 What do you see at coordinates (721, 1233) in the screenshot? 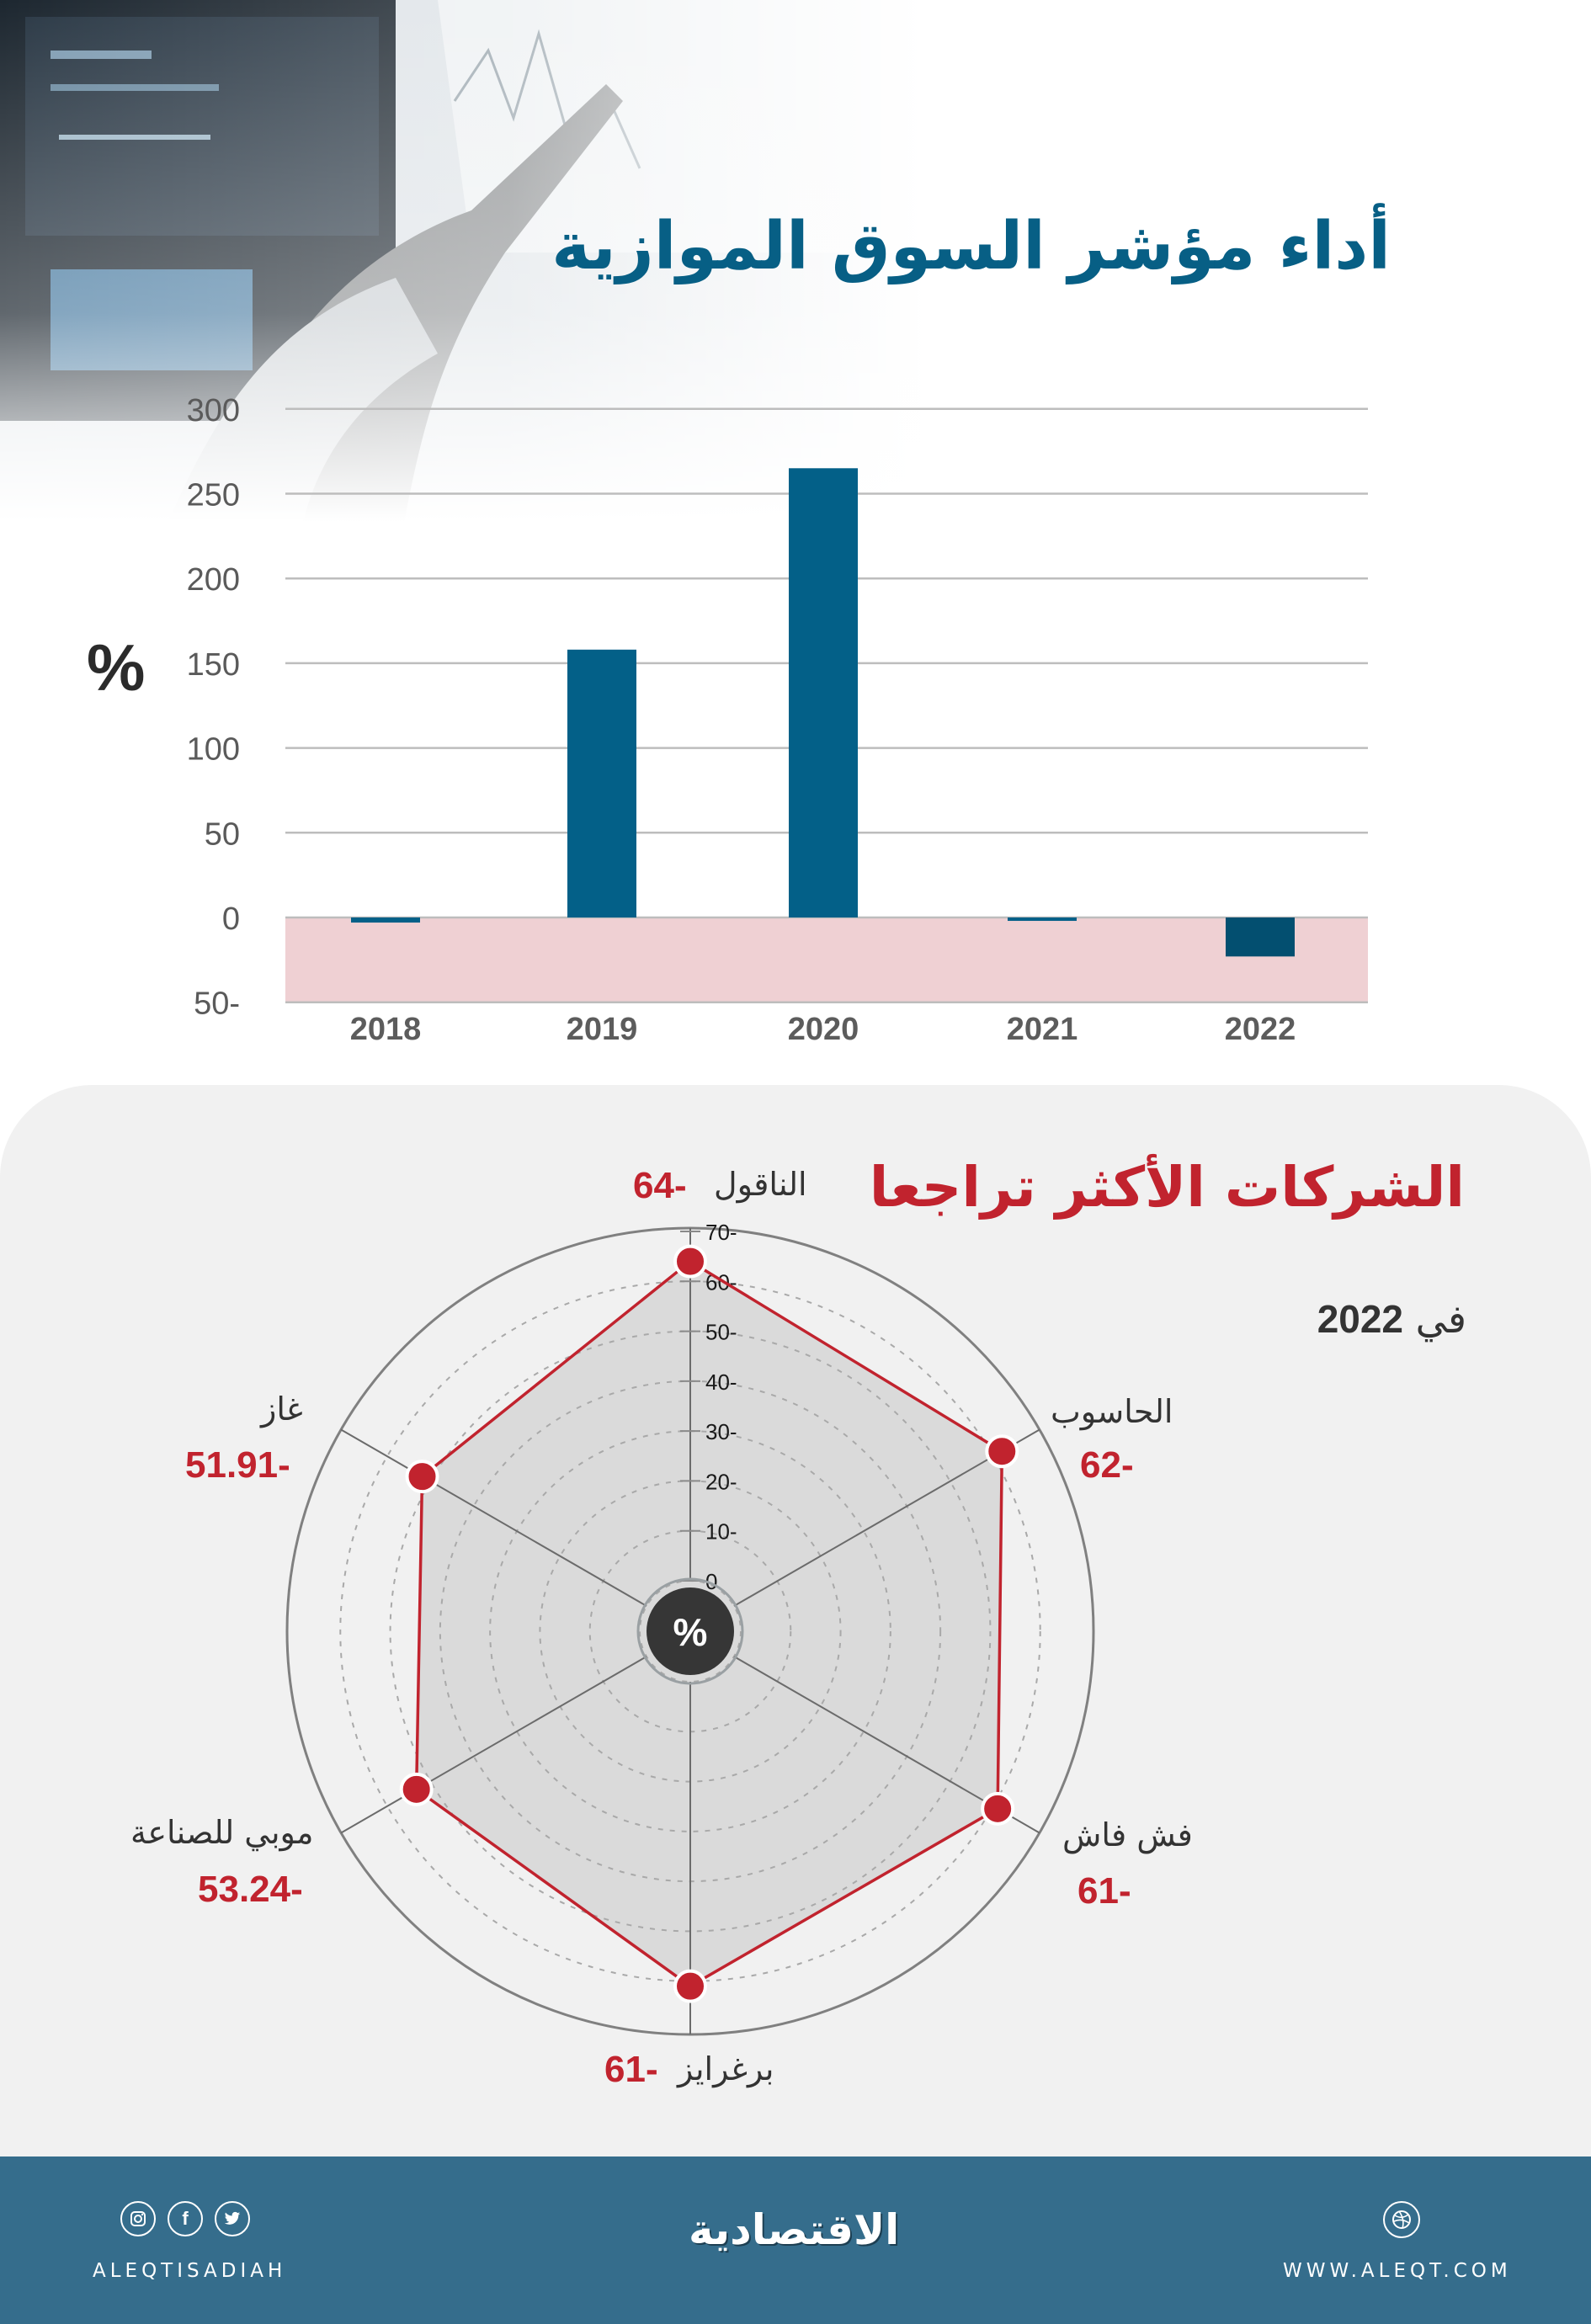
I see `radar-tick-label: 70-` at bounding box center [721, 1233].